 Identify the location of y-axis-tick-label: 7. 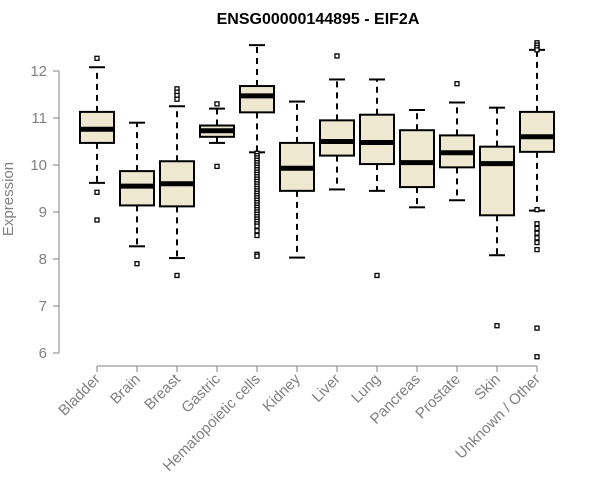
(43, 306).